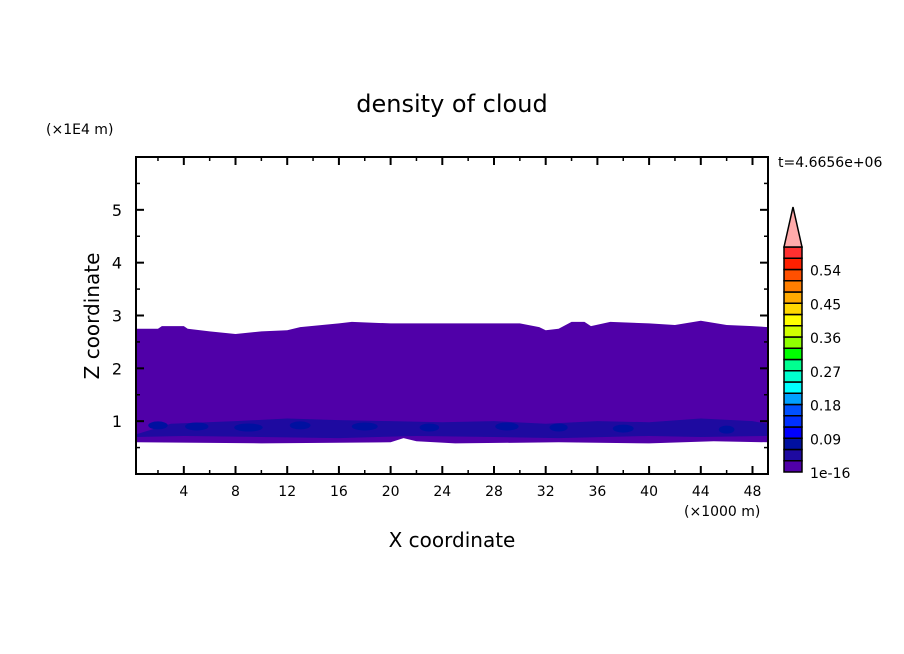 The image size is (904, 654). I want to click on colorbar-tick-label: 0.09, so click(825, 440).